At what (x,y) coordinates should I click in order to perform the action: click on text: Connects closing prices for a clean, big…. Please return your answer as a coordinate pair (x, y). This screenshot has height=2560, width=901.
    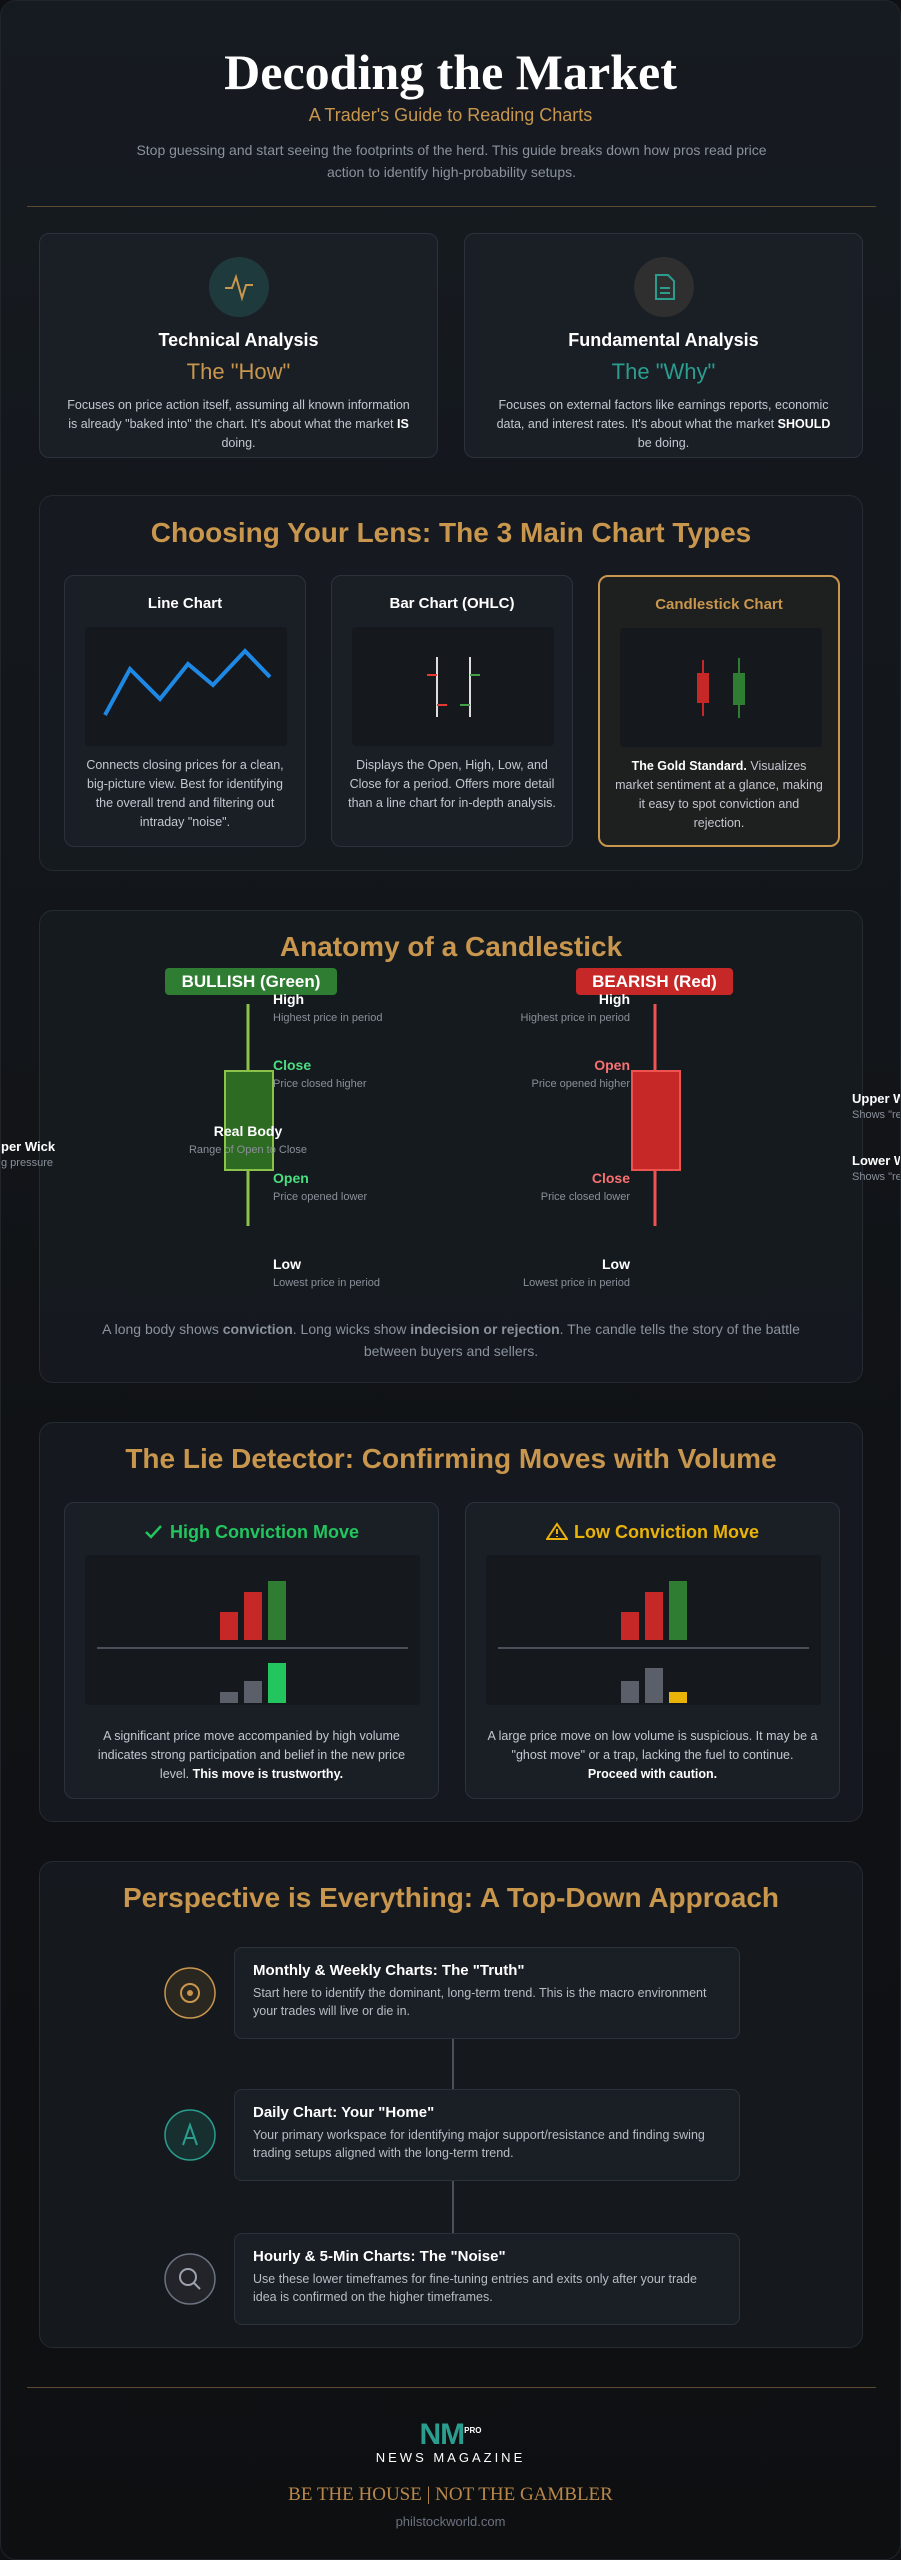
    Looking at the image, I should click on (185, 793).